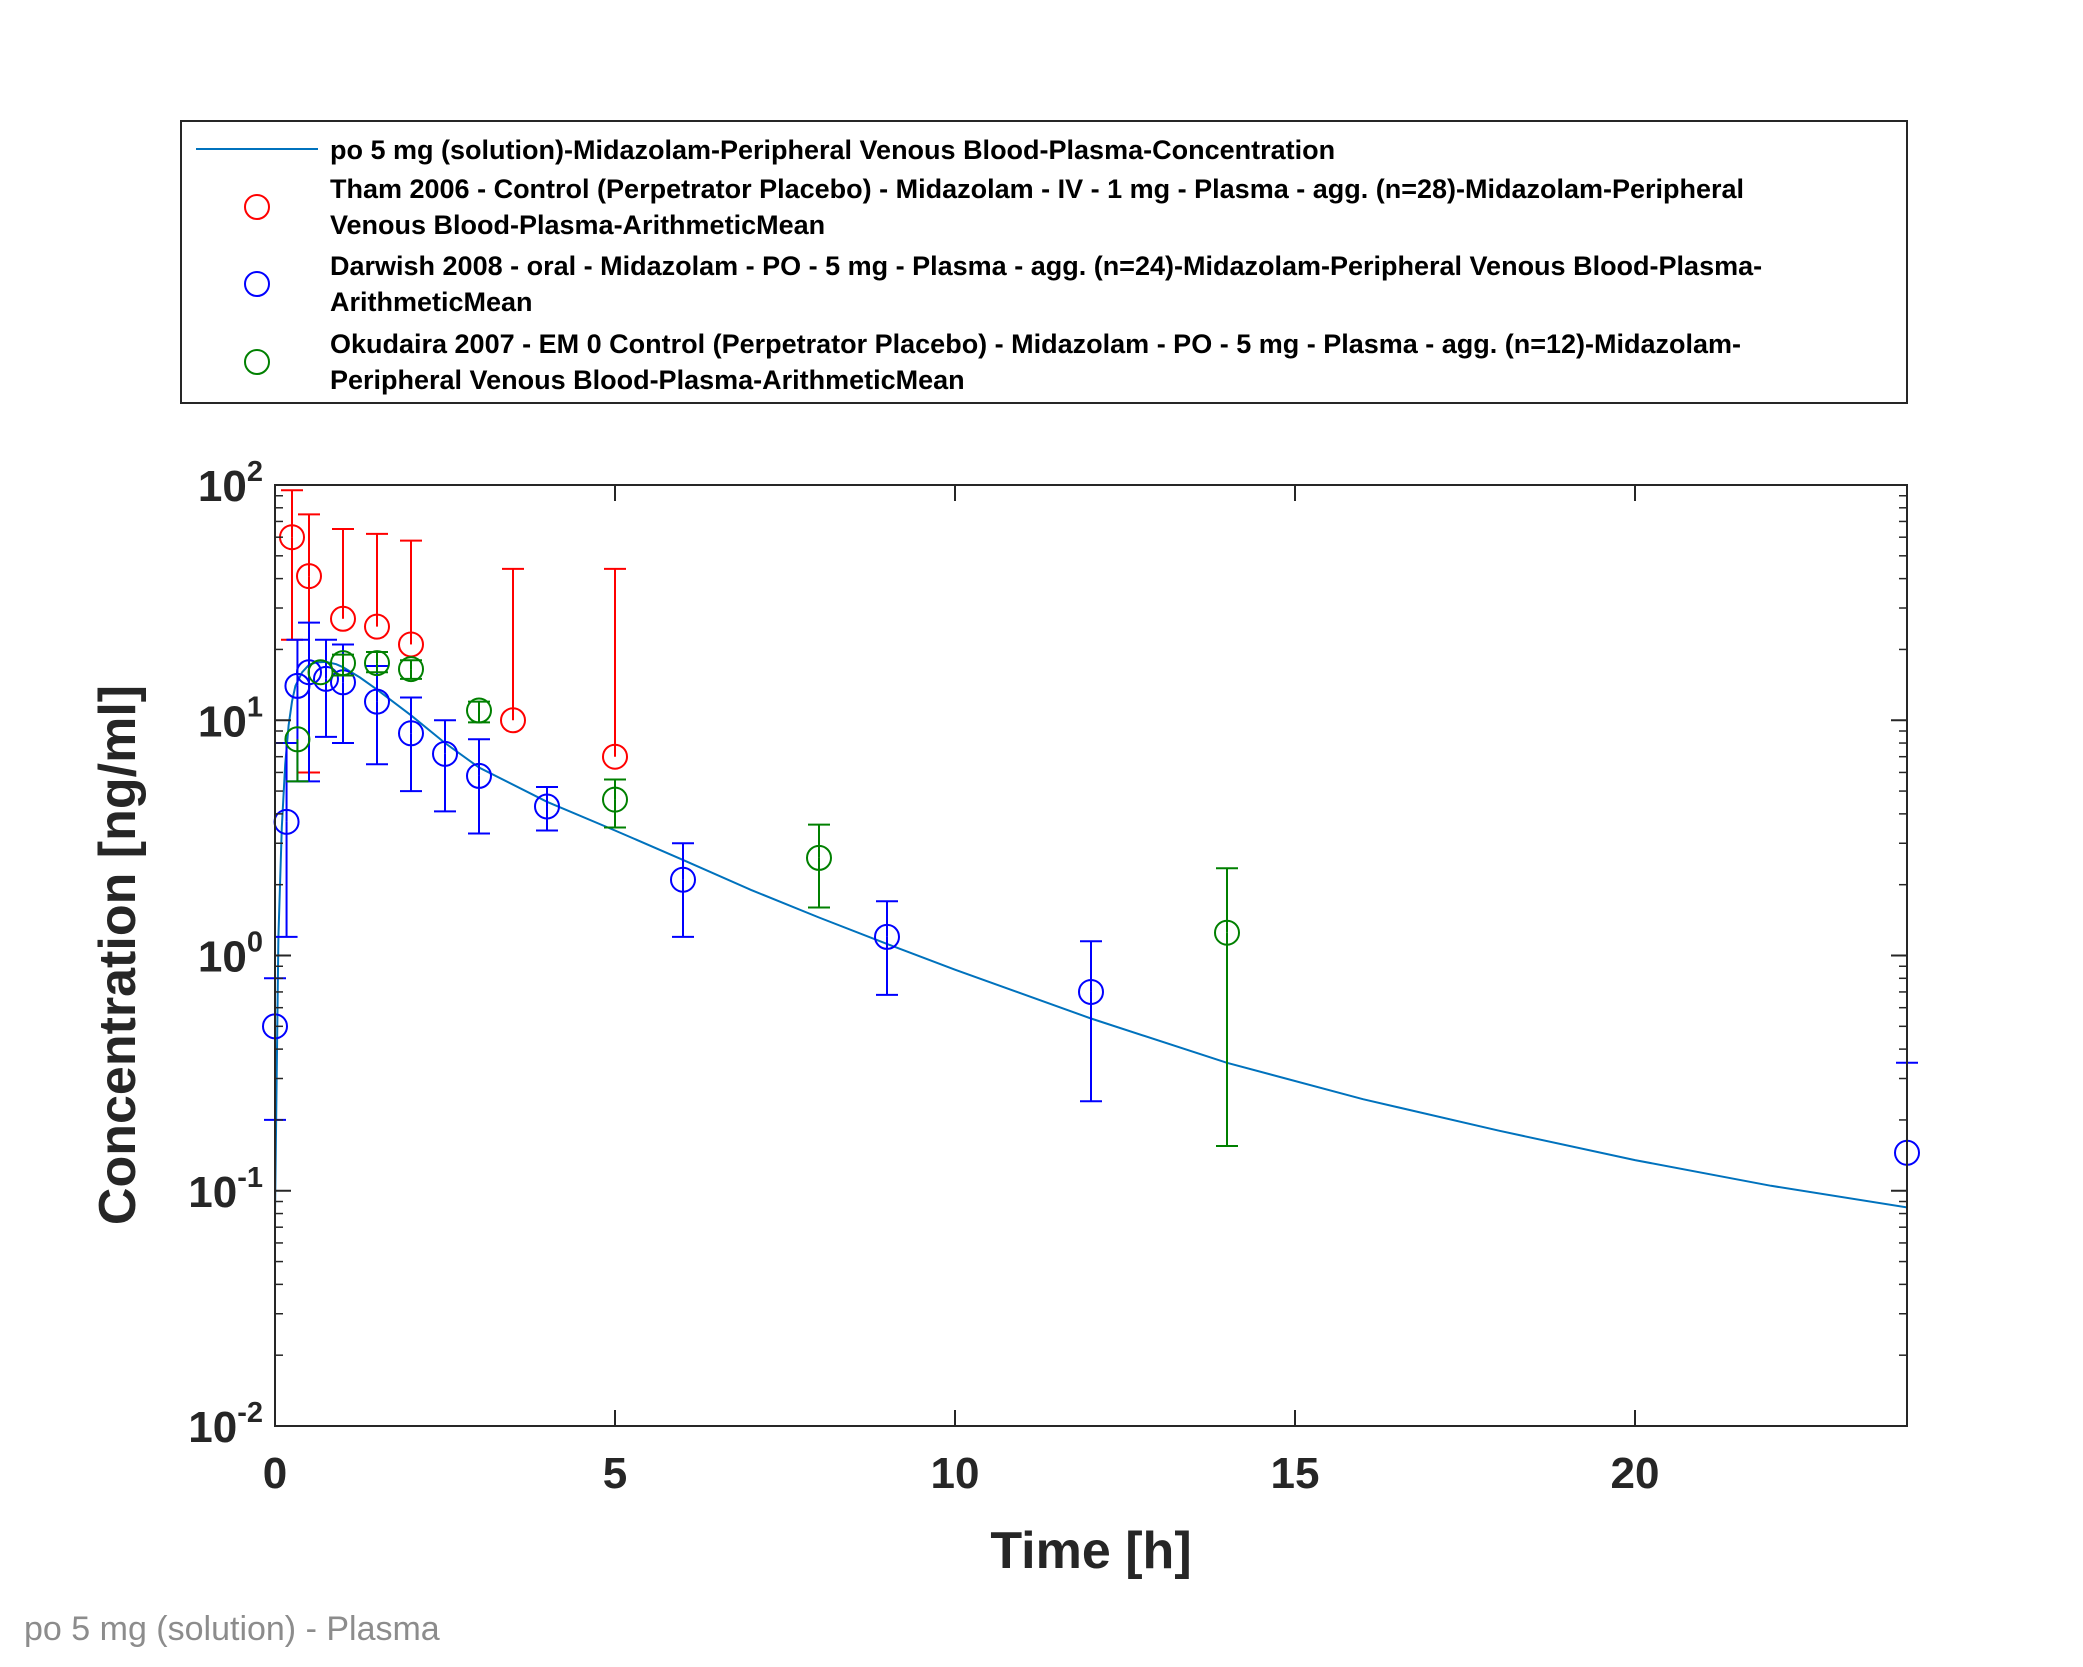 Image resolution: width=2083 pixels, height=1667 pixels. Describe the element at coordinates (955, 1473) in the screenshot. I see `x-tick-label: 10` at that location.